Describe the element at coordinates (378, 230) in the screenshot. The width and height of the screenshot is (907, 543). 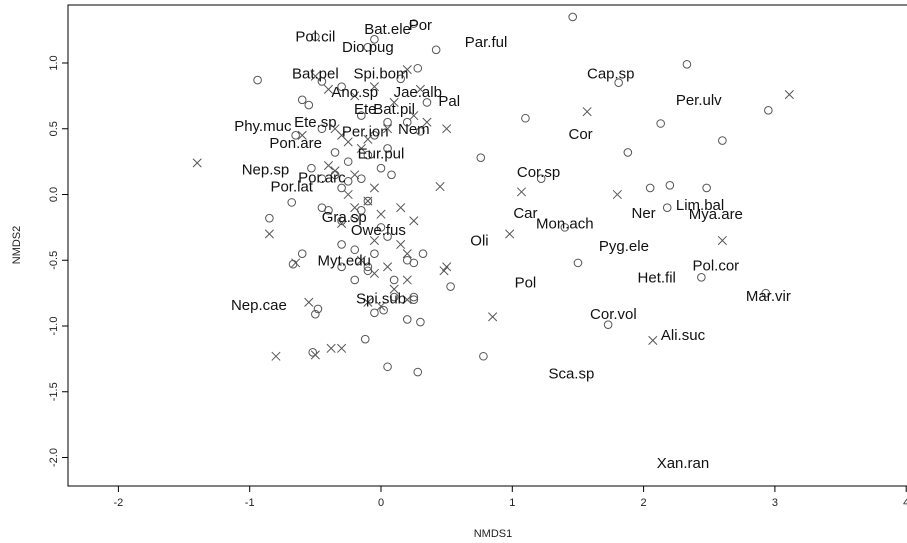
I see `species-label: Owe.fus` at that location.